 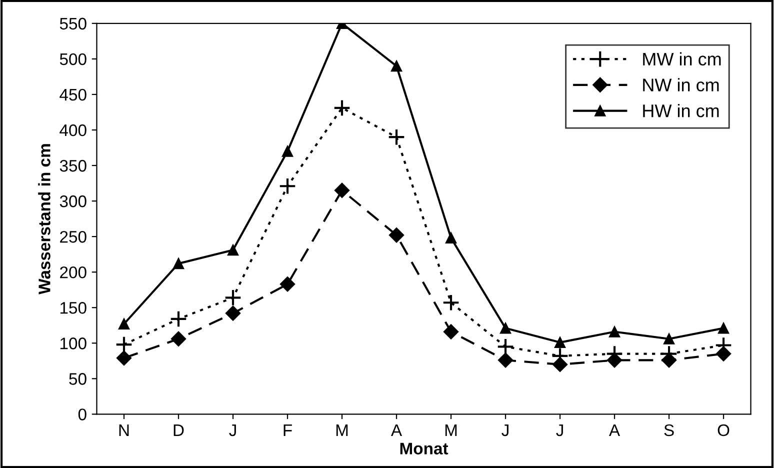 What do you see at coordinates (681, 85) in the screenshot?
I see `legend-label: NW in cm` at bounding box center [681, 85].